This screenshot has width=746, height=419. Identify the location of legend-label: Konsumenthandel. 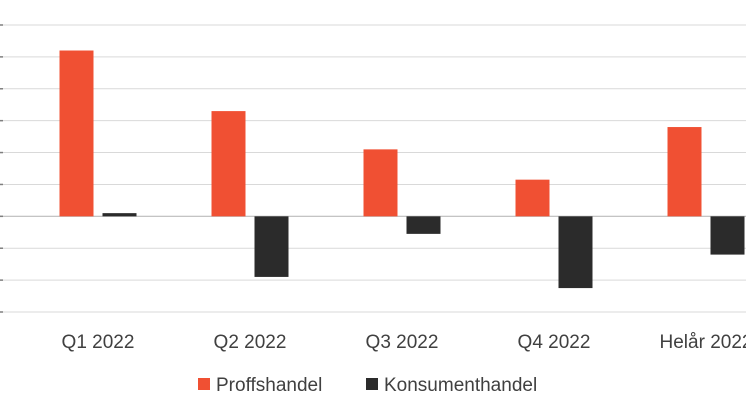
(460, 385).